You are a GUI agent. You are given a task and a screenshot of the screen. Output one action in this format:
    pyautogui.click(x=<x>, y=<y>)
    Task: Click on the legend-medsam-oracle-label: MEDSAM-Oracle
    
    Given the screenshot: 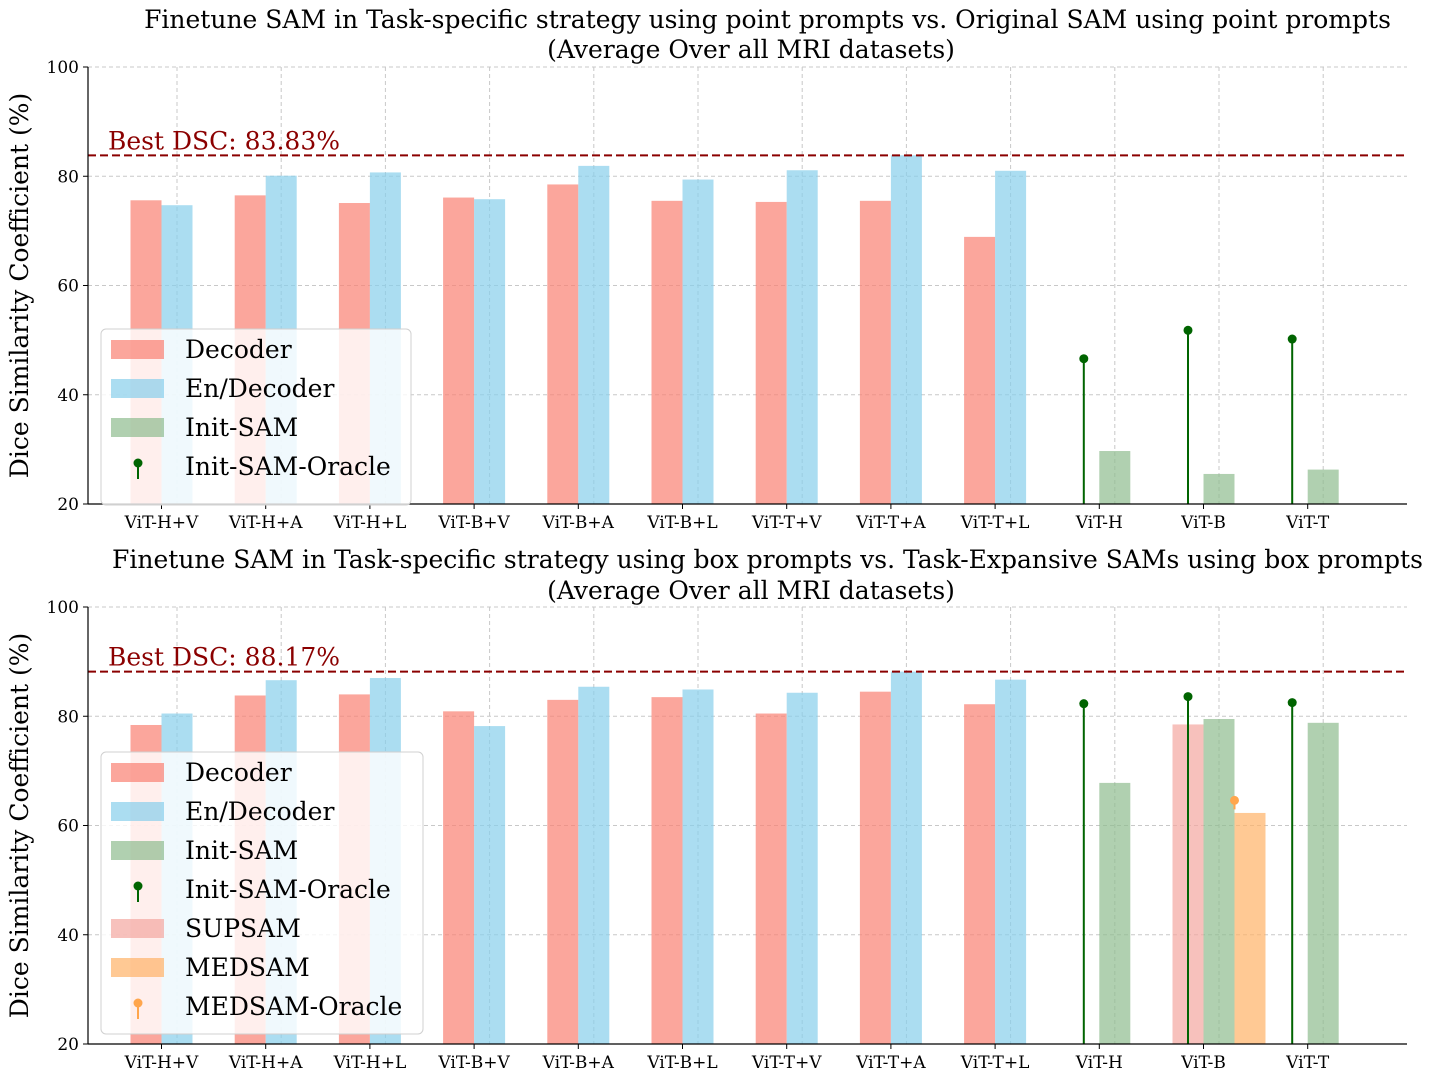 What is the action you would take?
    pyautogui.click(x=293, y=1006)
    